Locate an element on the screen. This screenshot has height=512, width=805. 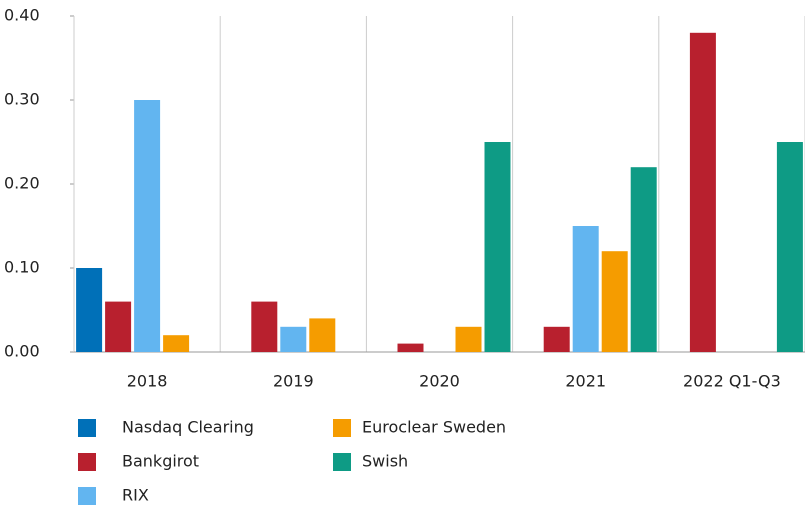
legend-label: Euroclear Sweden is located at coordinates (434, 427).